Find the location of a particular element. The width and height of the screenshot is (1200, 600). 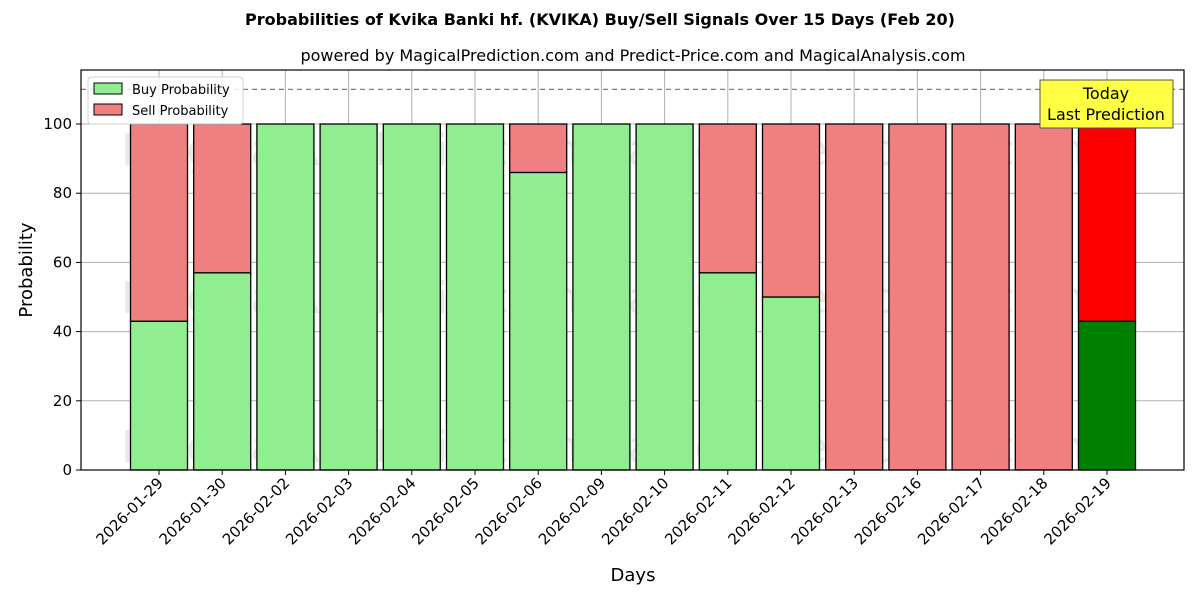

y-tick-label: 20 is located at coordinates (62, 401).